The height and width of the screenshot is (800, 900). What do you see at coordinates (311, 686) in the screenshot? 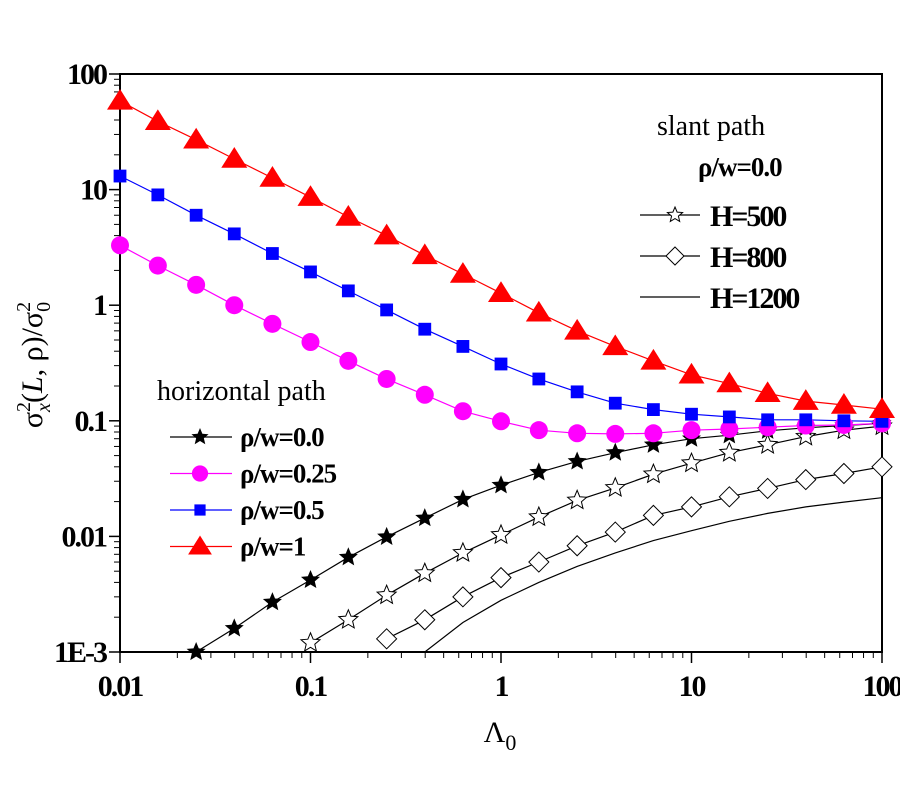
I see `x-tick-label: 0.1` at bounding box center [311, 686].